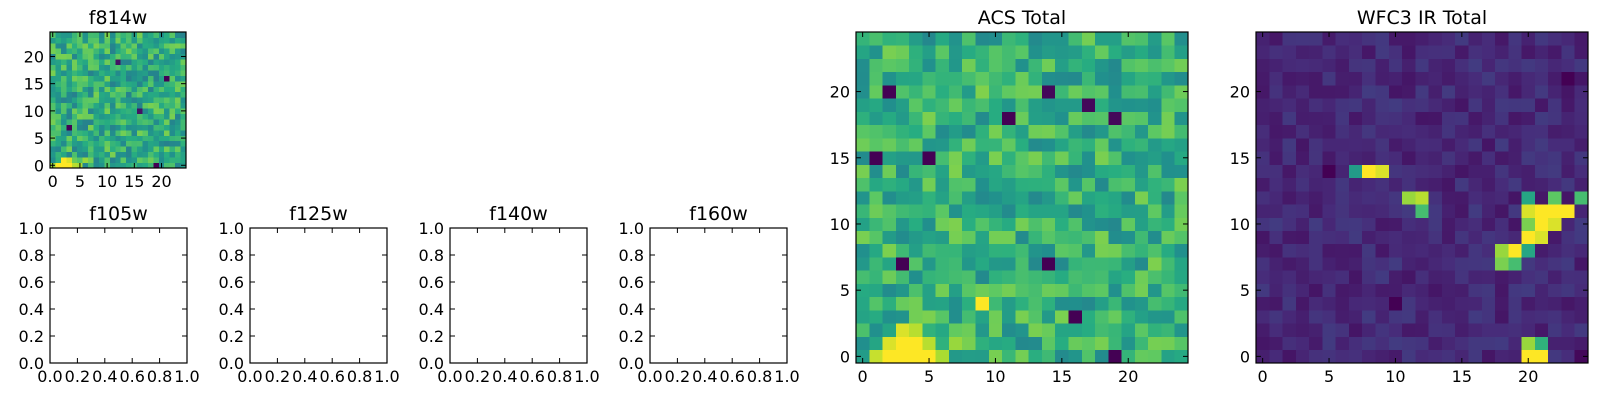 This screenshot has height=400, width=1600. What do you see at coordinates (431, 282) in the screenshot?
I see `y-tick-label: 0.6` at bounding box center [431, 282].